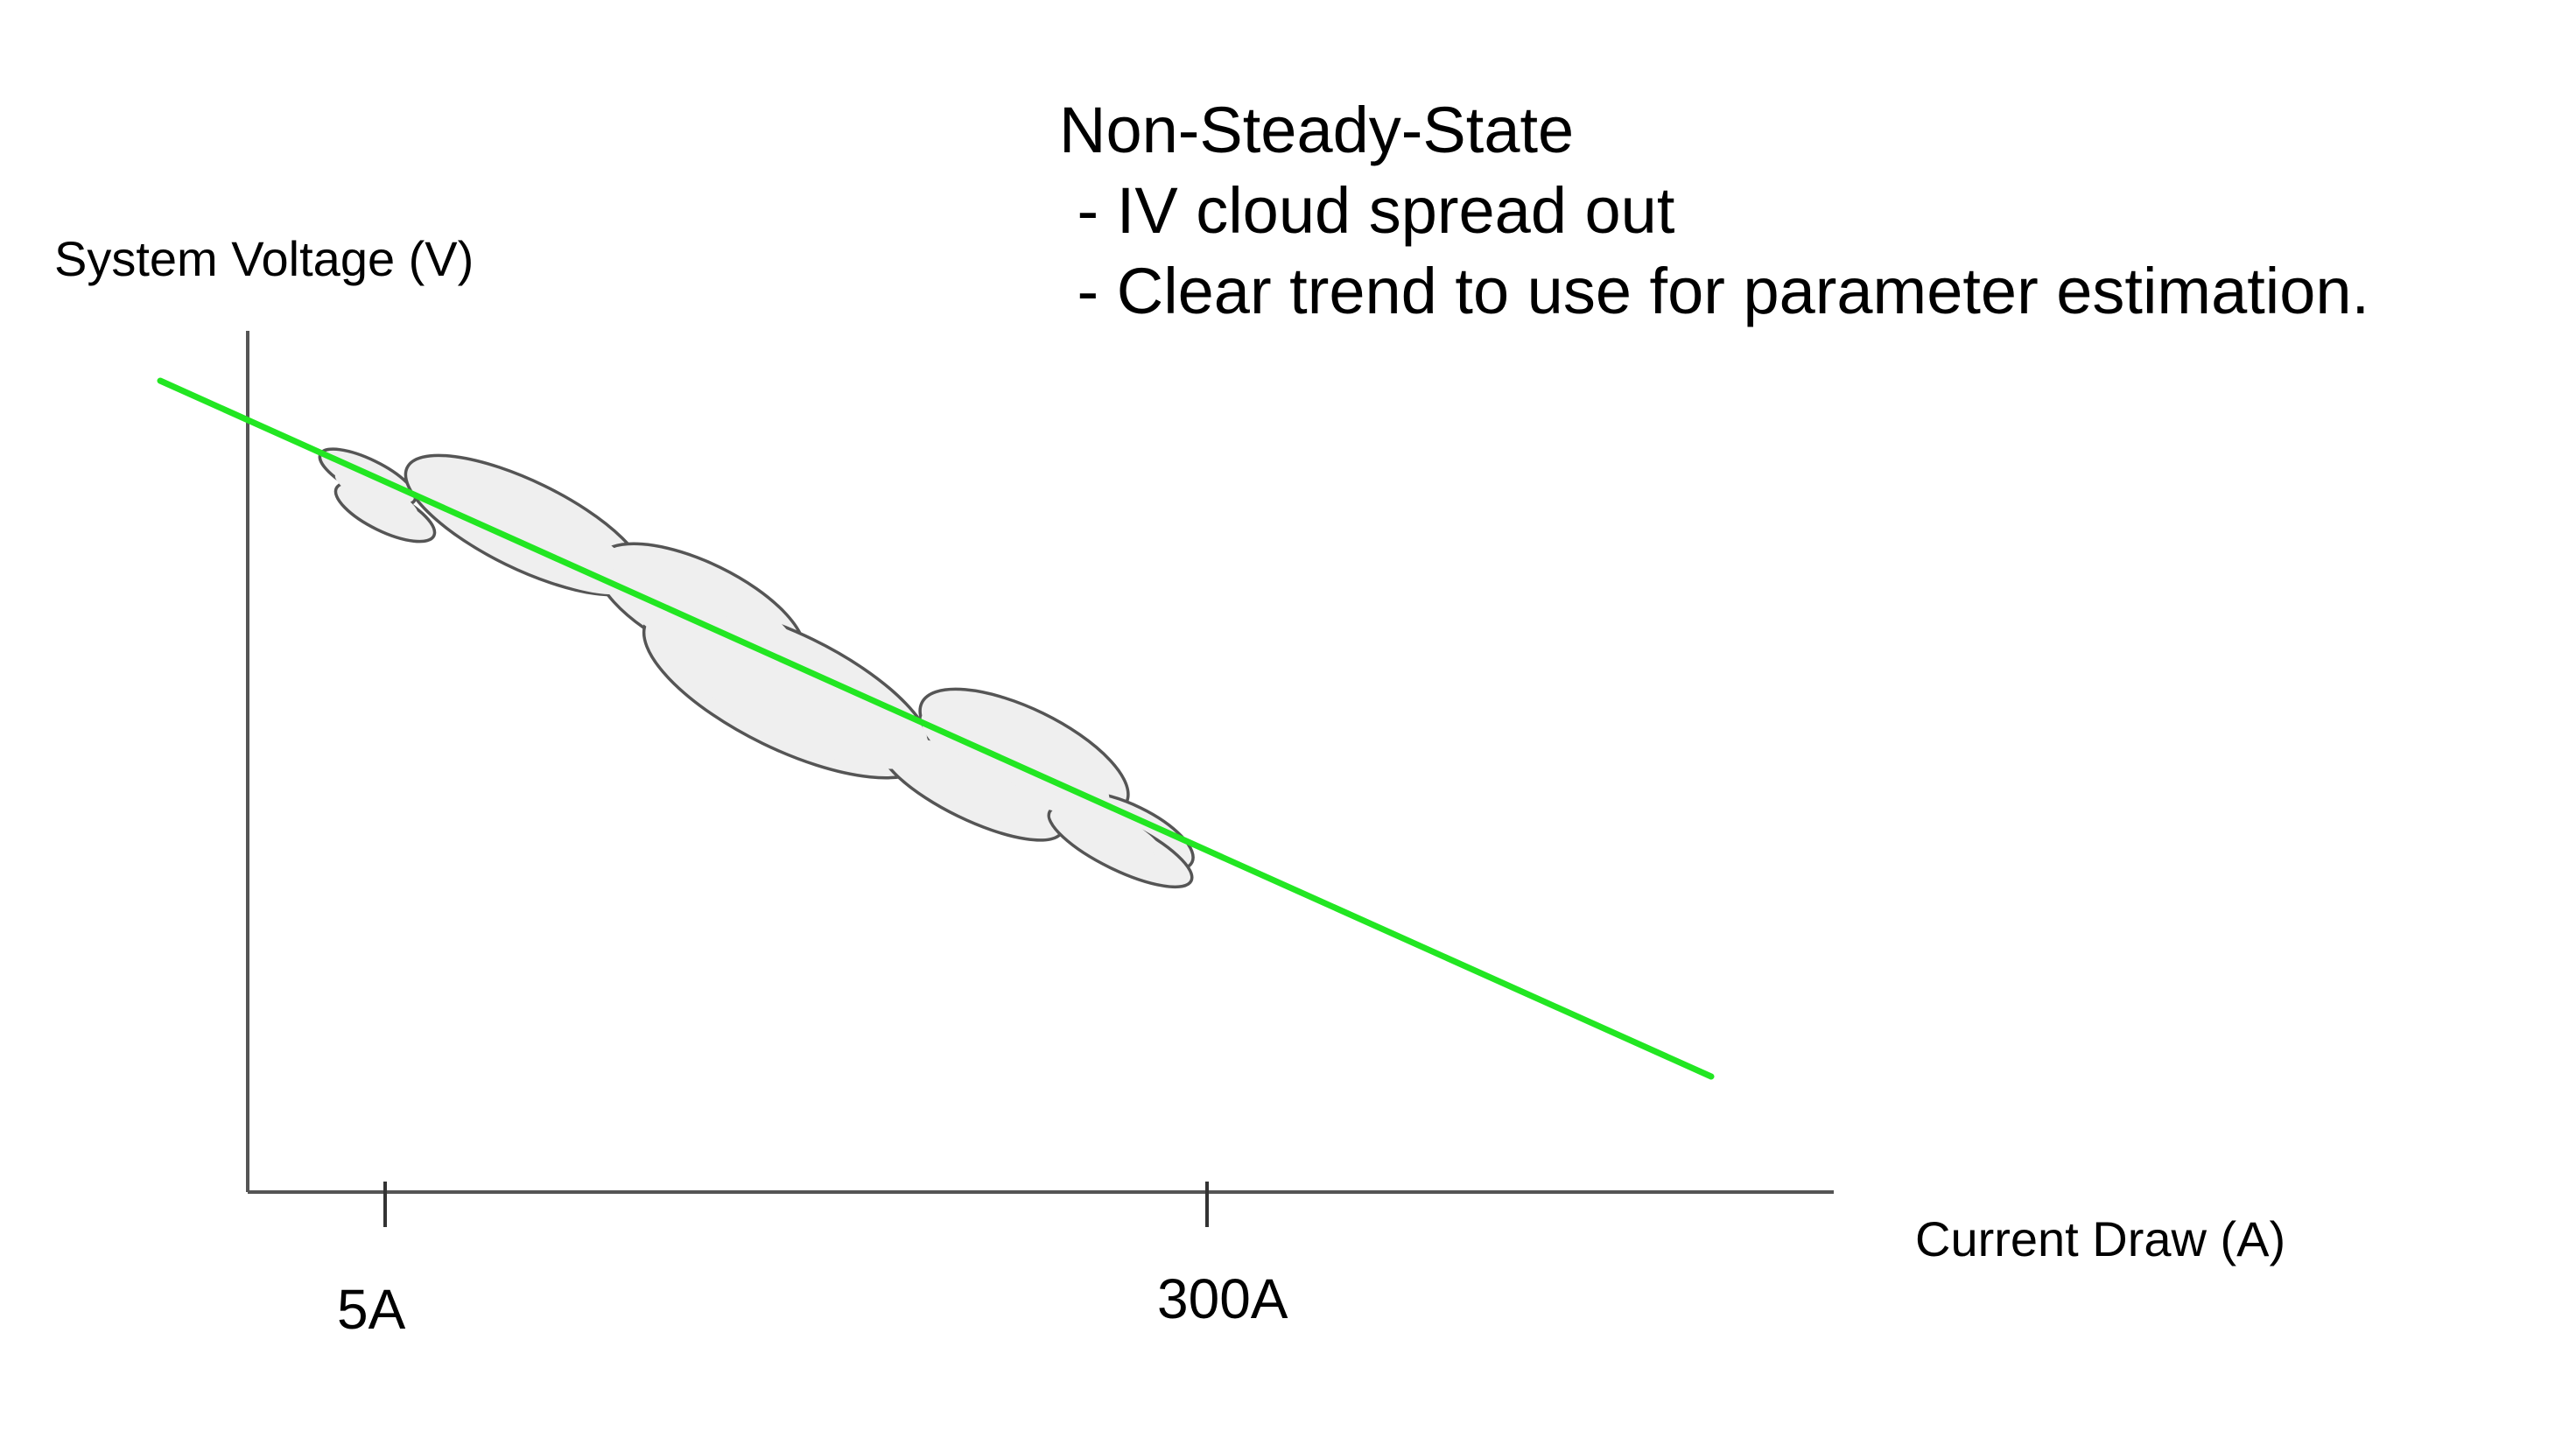  Describe the element at coordinates (757, 668) in the screenshot. I see `iv-cloud` at that location.